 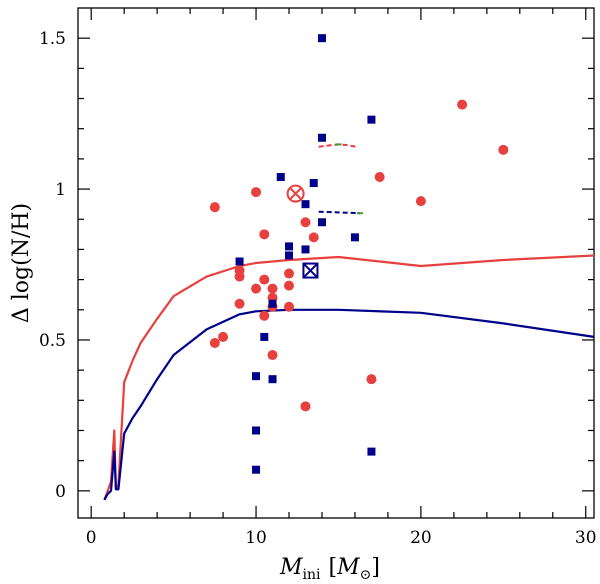 I want to click on y-tick-label: 1, so click(x=60, y=190).